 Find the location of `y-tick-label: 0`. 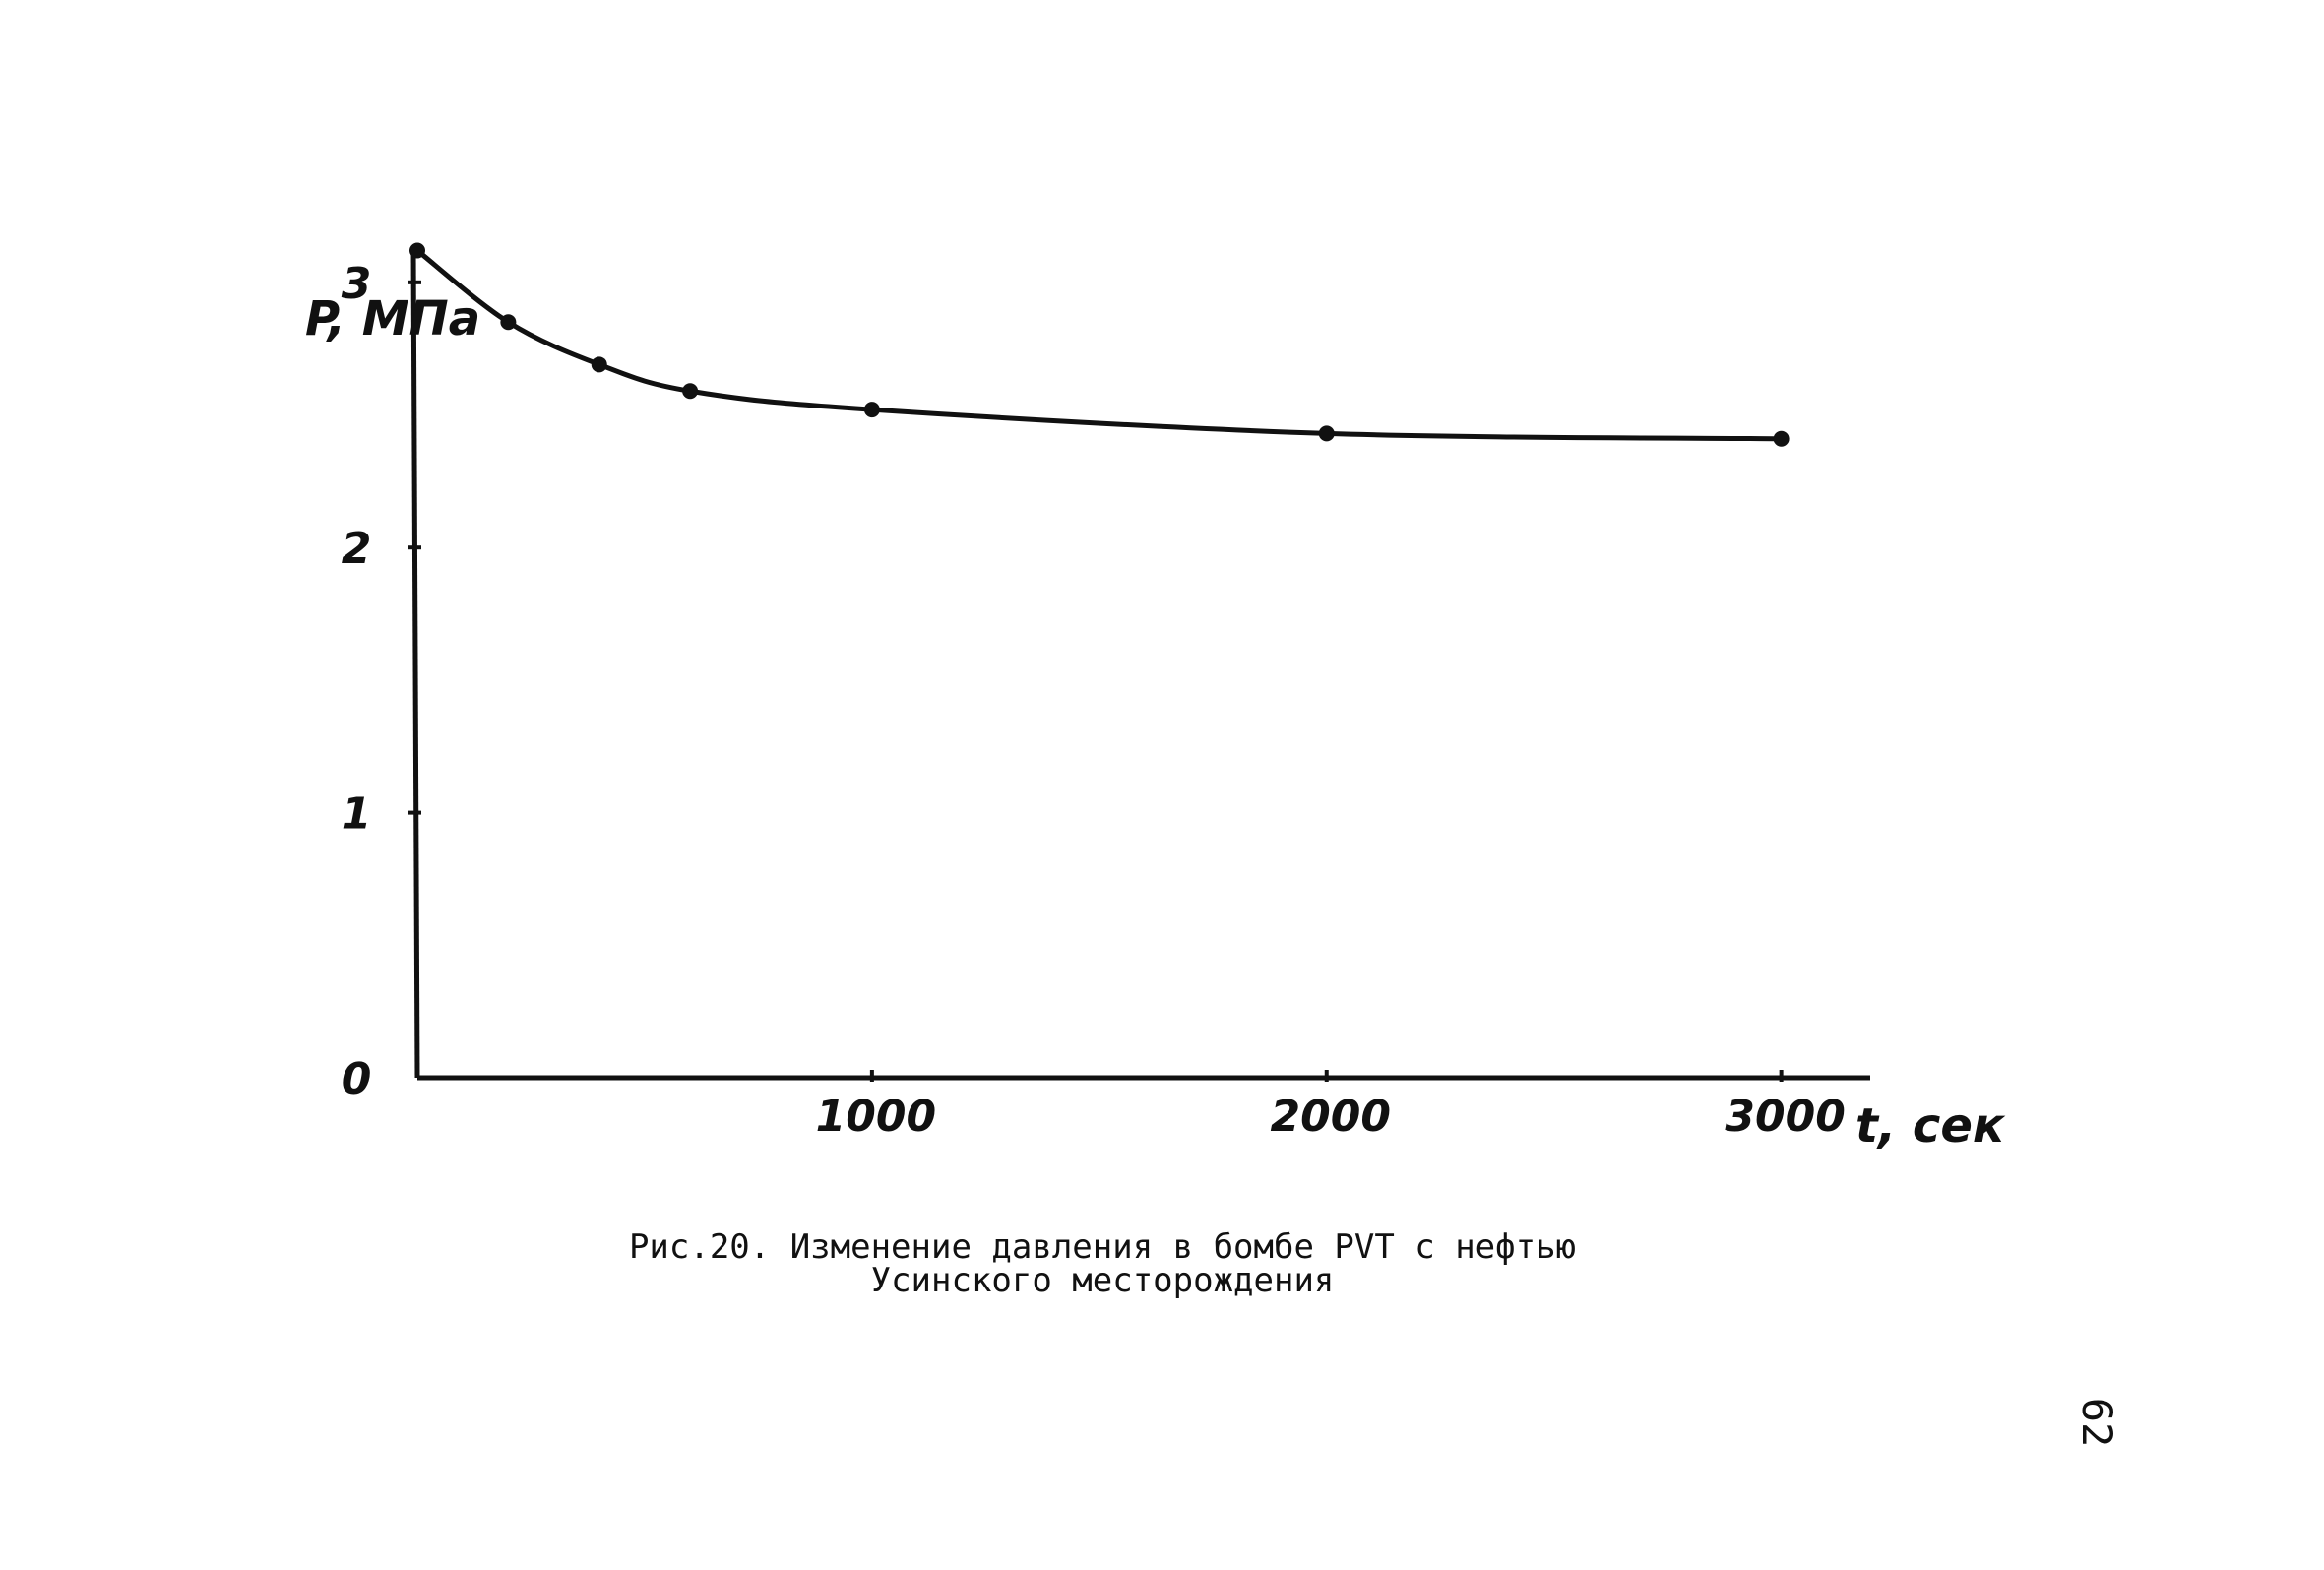

y-tick-label: 0 is located at coordinates (357, 1079).